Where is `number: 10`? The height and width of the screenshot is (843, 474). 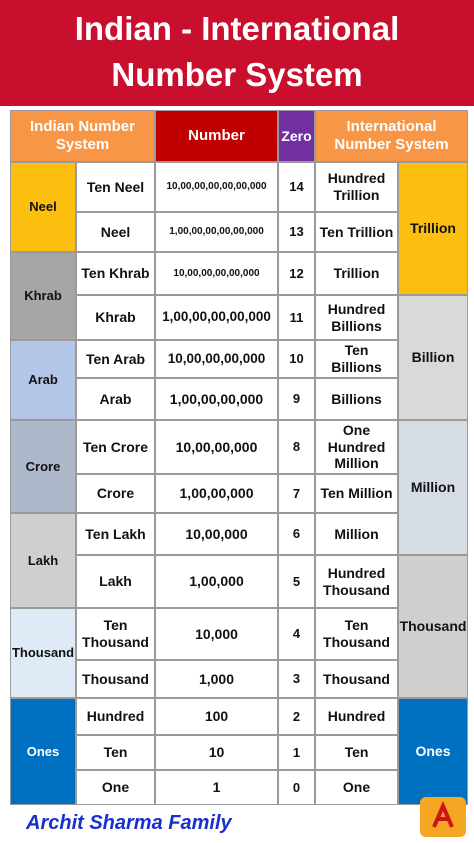
number: 10 is located at coordinates (216, 752).